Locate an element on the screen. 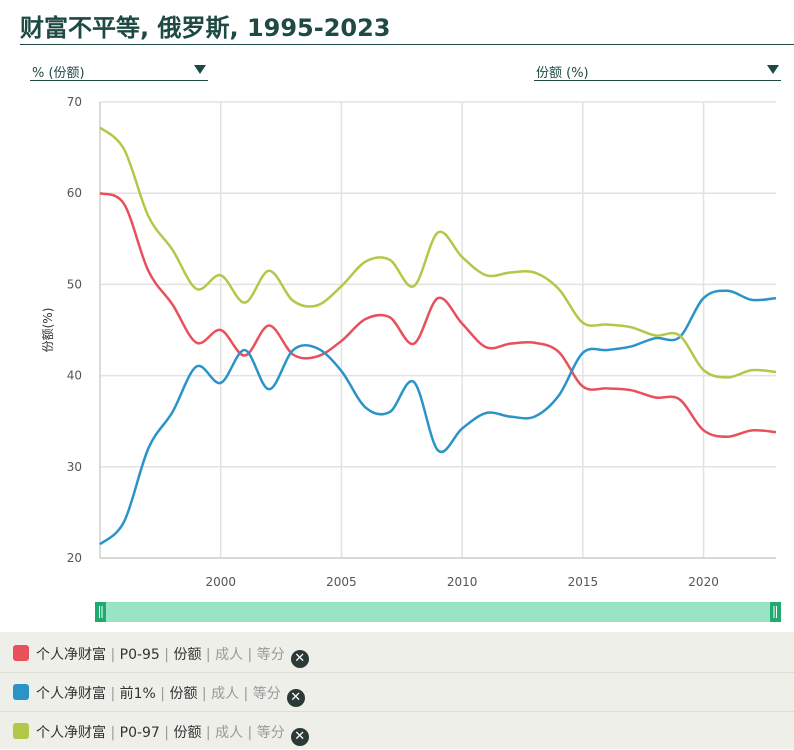 The image size is (794, 750). y-tick-label: 30 is located at coordinates (74, 467).